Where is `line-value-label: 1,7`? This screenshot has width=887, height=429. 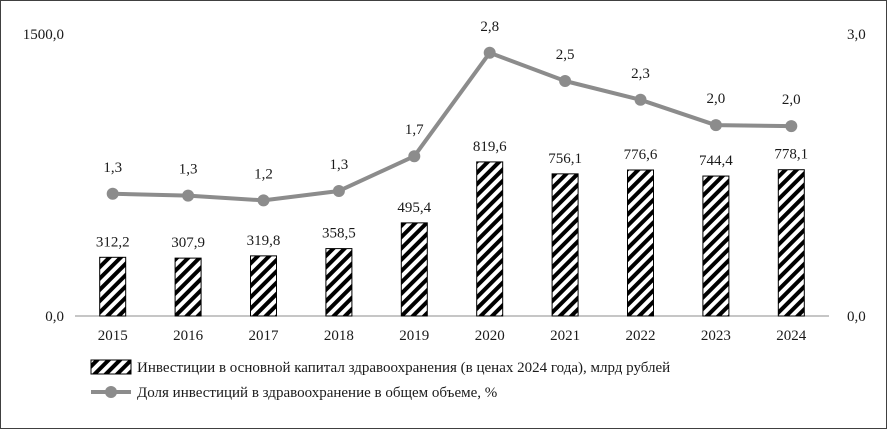 line-value-label: 1,7 is located at coordinates (414, 130).